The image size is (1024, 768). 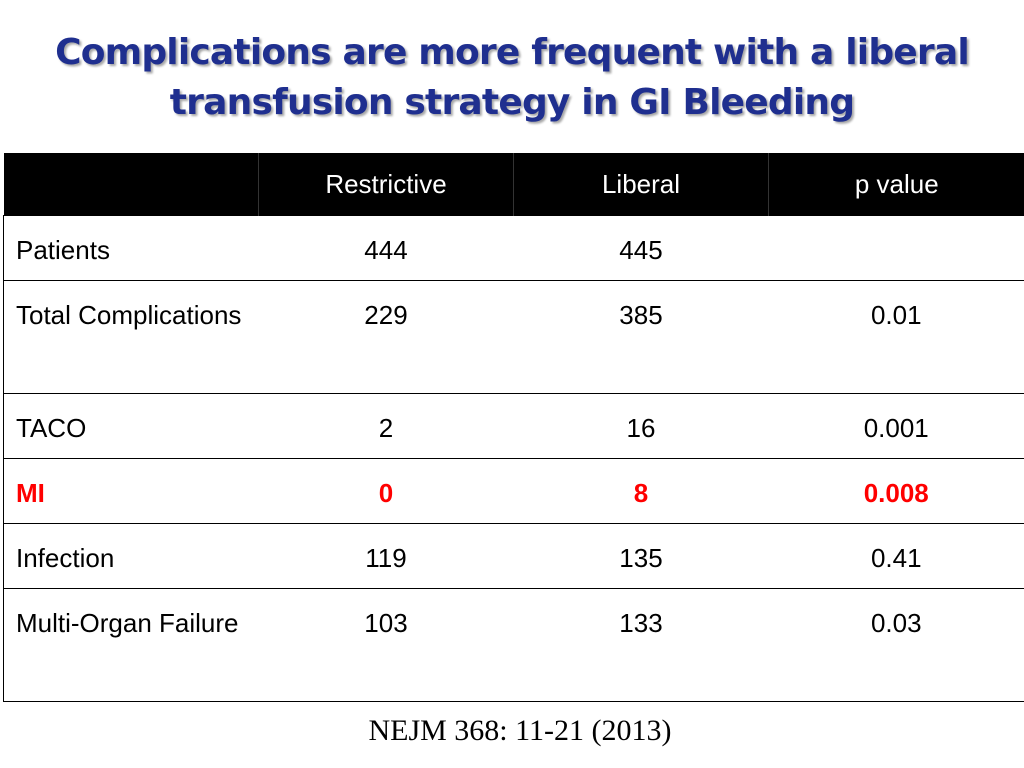 I want to click on header-row: Restrictive Liberal p value, so click(x=513, y=184).